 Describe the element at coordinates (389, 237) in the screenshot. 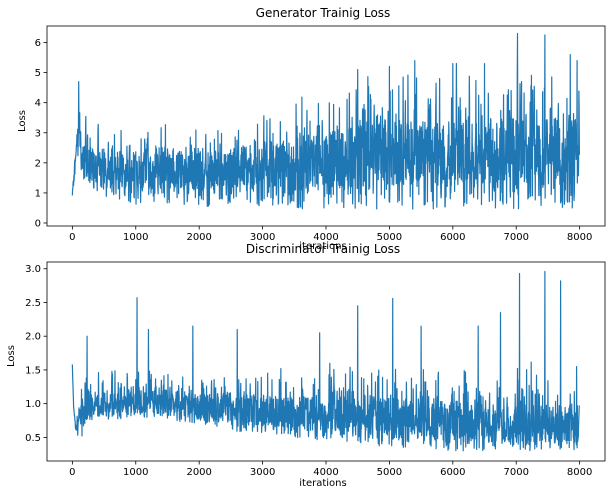

I see `generator-loss-xtick-label: 5000` at that location.